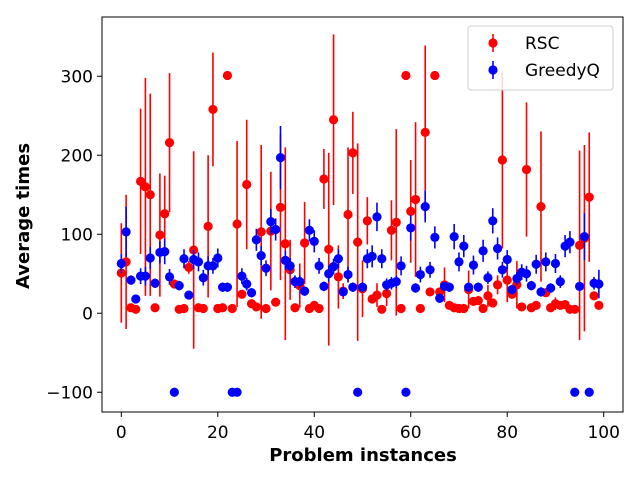 This screenshot has height=484, width=640. Describe the element at coordinates (523, 44) in the screenshot. I see `legend-item-rsc: RSC` at that location.